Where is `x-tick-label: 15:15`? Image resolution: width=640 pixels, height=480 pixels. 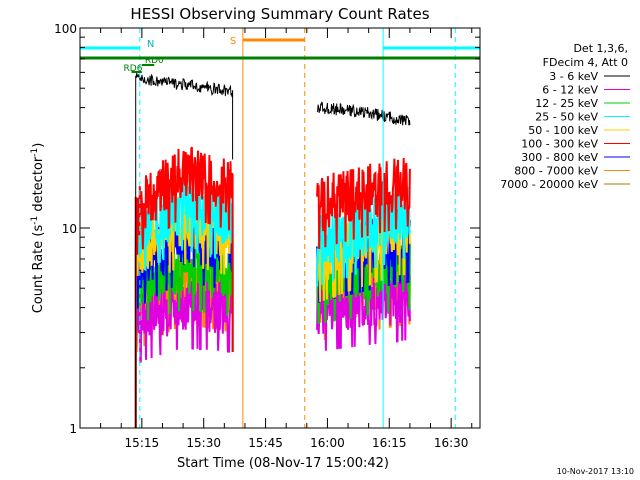 x-tick-label: 15:15 is located at coordinates (142, 443).